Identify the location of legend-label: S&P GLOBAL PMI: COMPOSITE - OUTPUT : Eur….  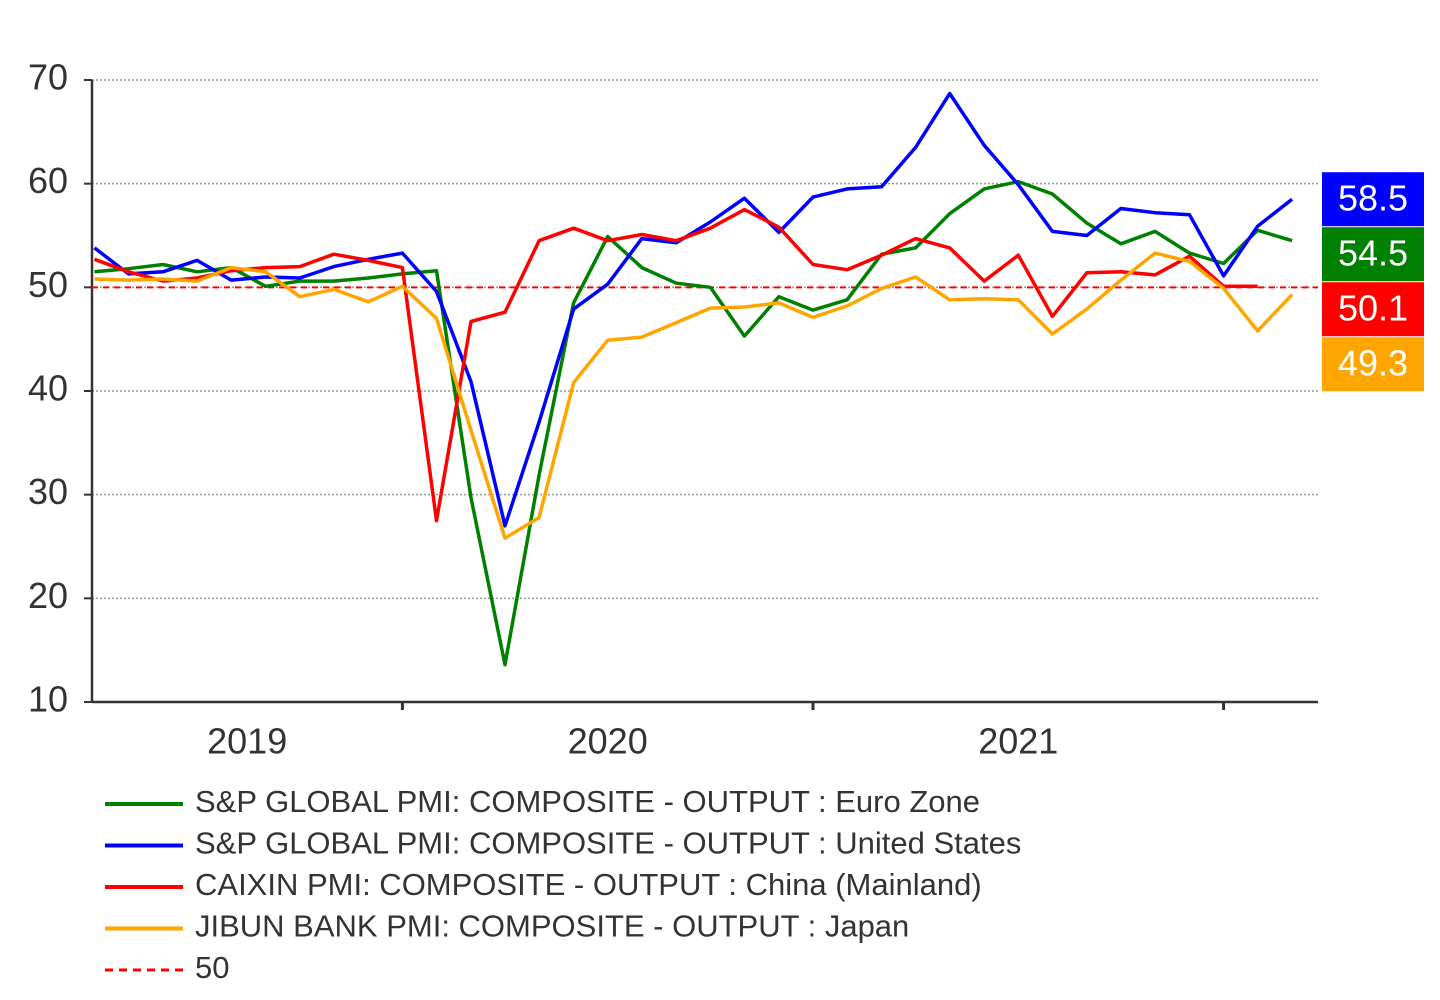
(587, 801).